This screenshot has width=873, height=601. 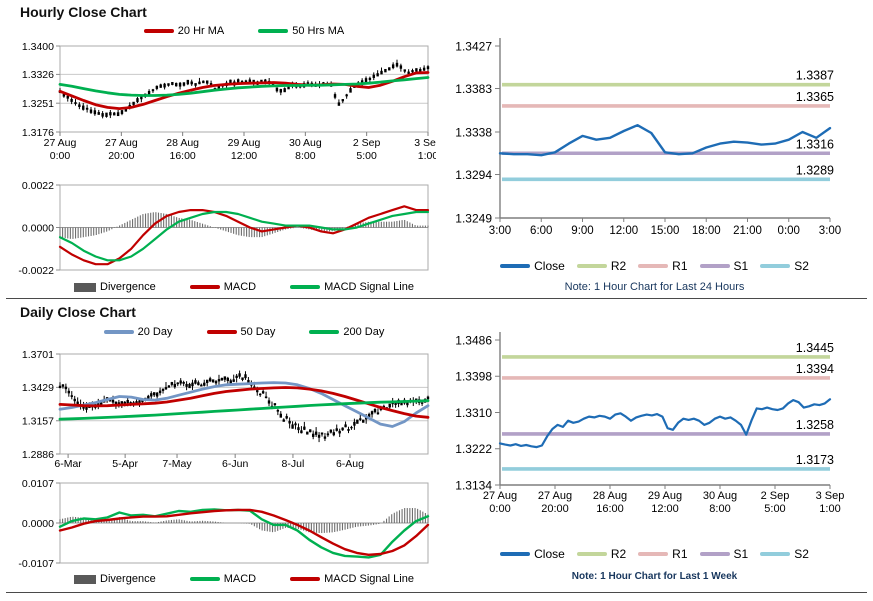 What do you see at coordinates (801, 554) in the screenshot?
I see `legend-label: S2` at bounding box center [801, 554].